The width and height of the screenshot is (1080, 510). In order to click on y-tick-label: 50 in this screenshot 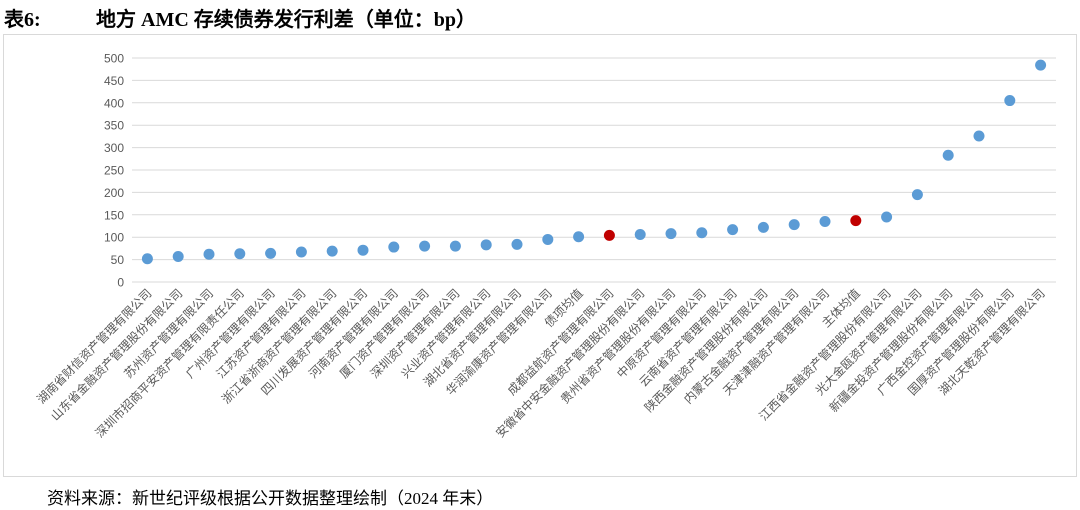, I will do `click(118, 260)`.